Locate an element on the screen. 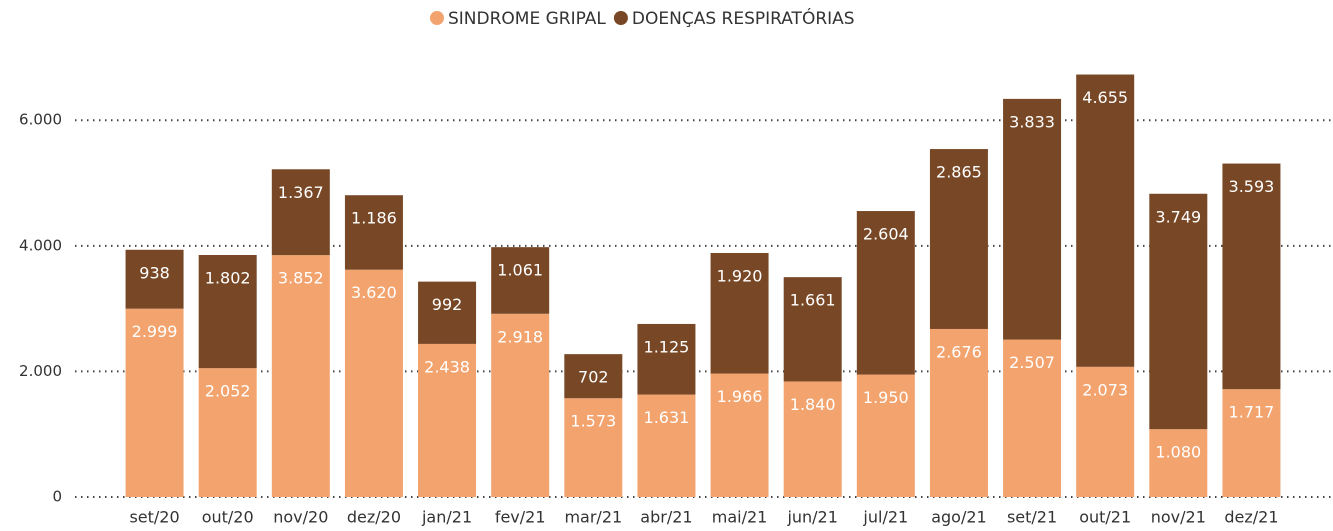 The image size is (1333, 531). x-tick-label: out/21 is located at coordinates (1105, 517).